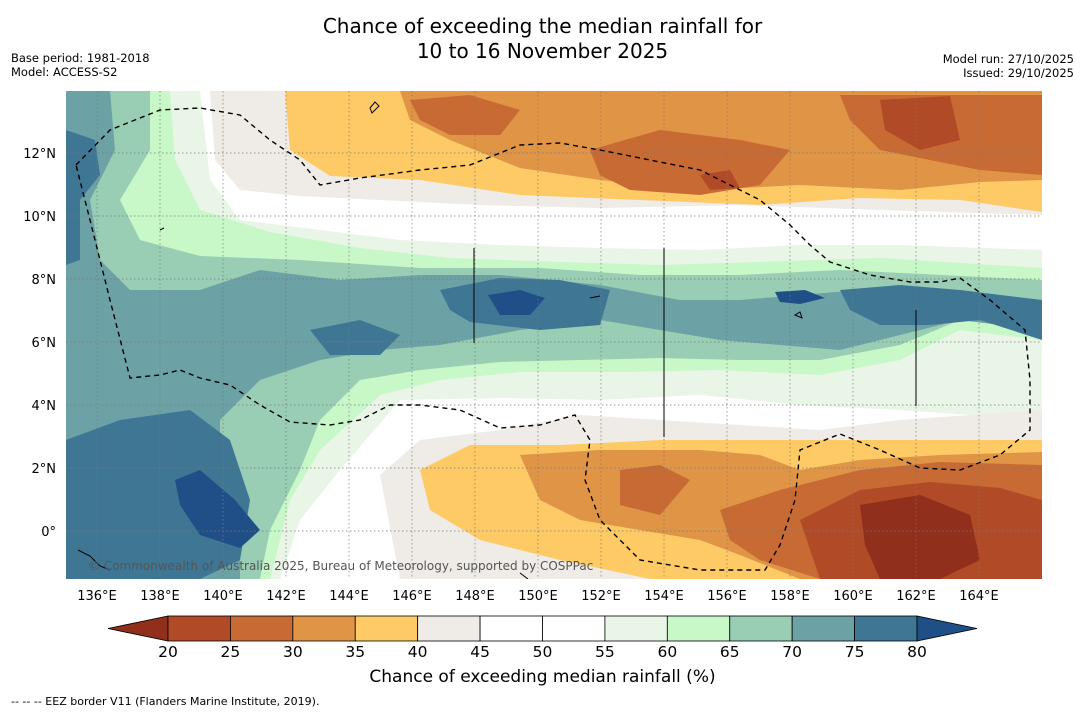 This screenshot has height=713, width=1085. Describe the element at coordinates (605, 652) in the screenshot. I see `colorbar-tick-label: 55` at that location.